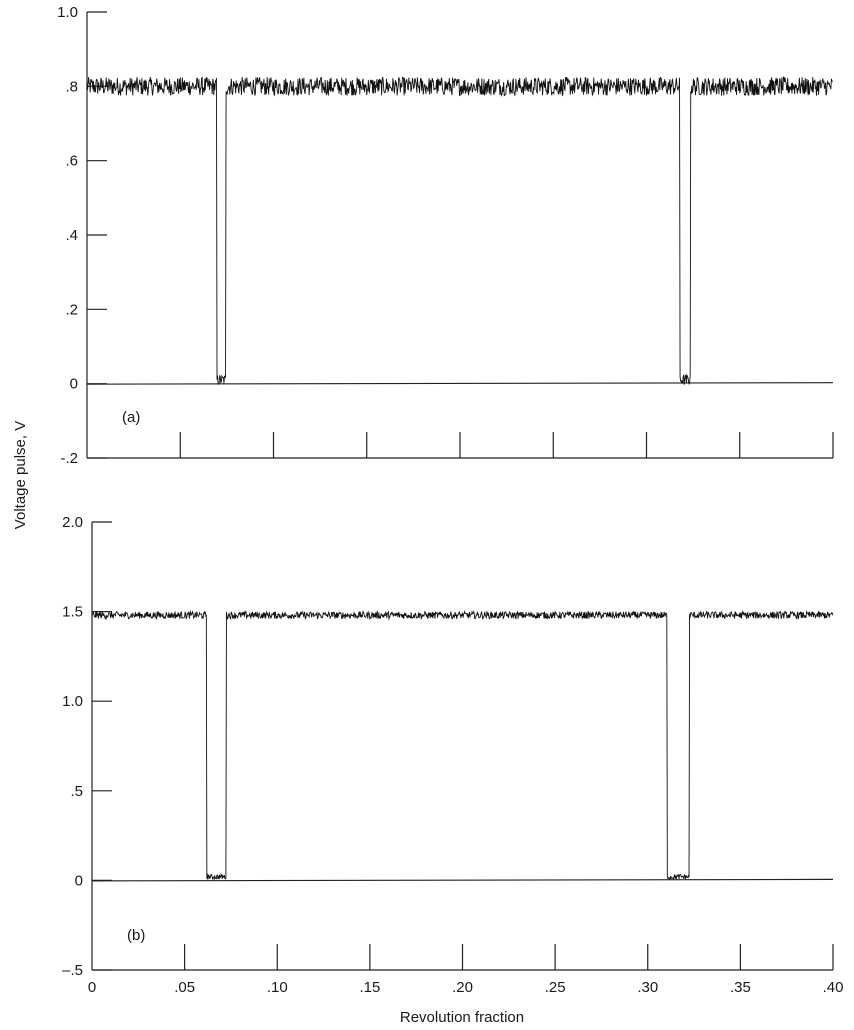  Describe the element at coordinates (76, 791) in the screenshot. I see `y-tick-label: .5` at that location.